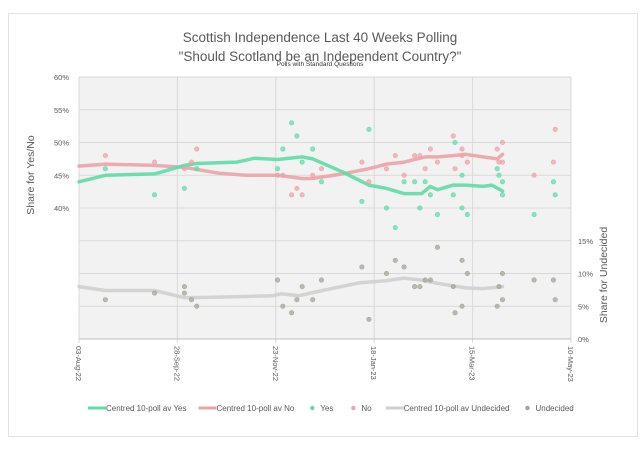 This screenshot has height=452, width=640. What do you see at coordinates (61, 77) in the screenshot?
I see `y-tick-label: 60%` at bounding box center [61, 77].